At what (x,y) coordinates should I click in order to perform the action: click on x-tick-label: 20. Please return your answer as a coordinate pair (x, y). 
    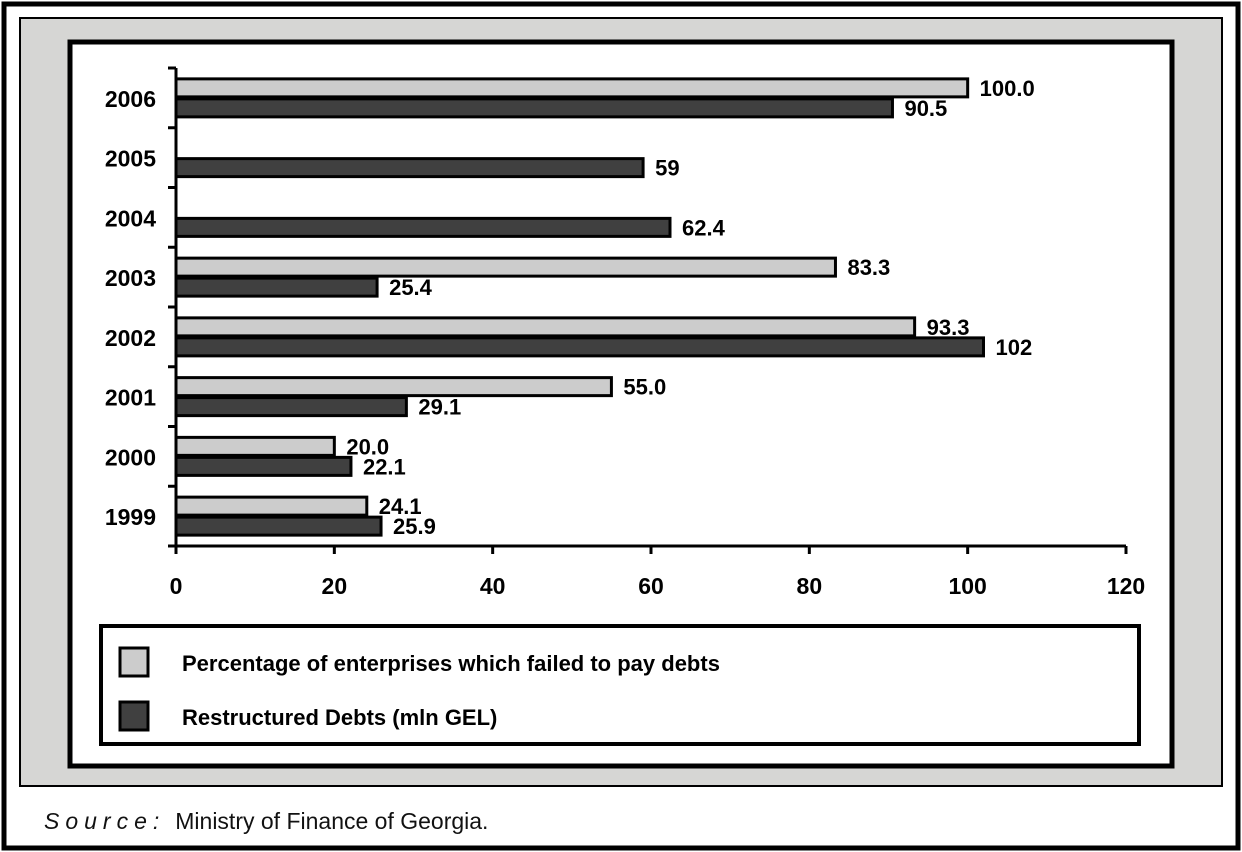
    Looking at the image, I should click on (335, 586).